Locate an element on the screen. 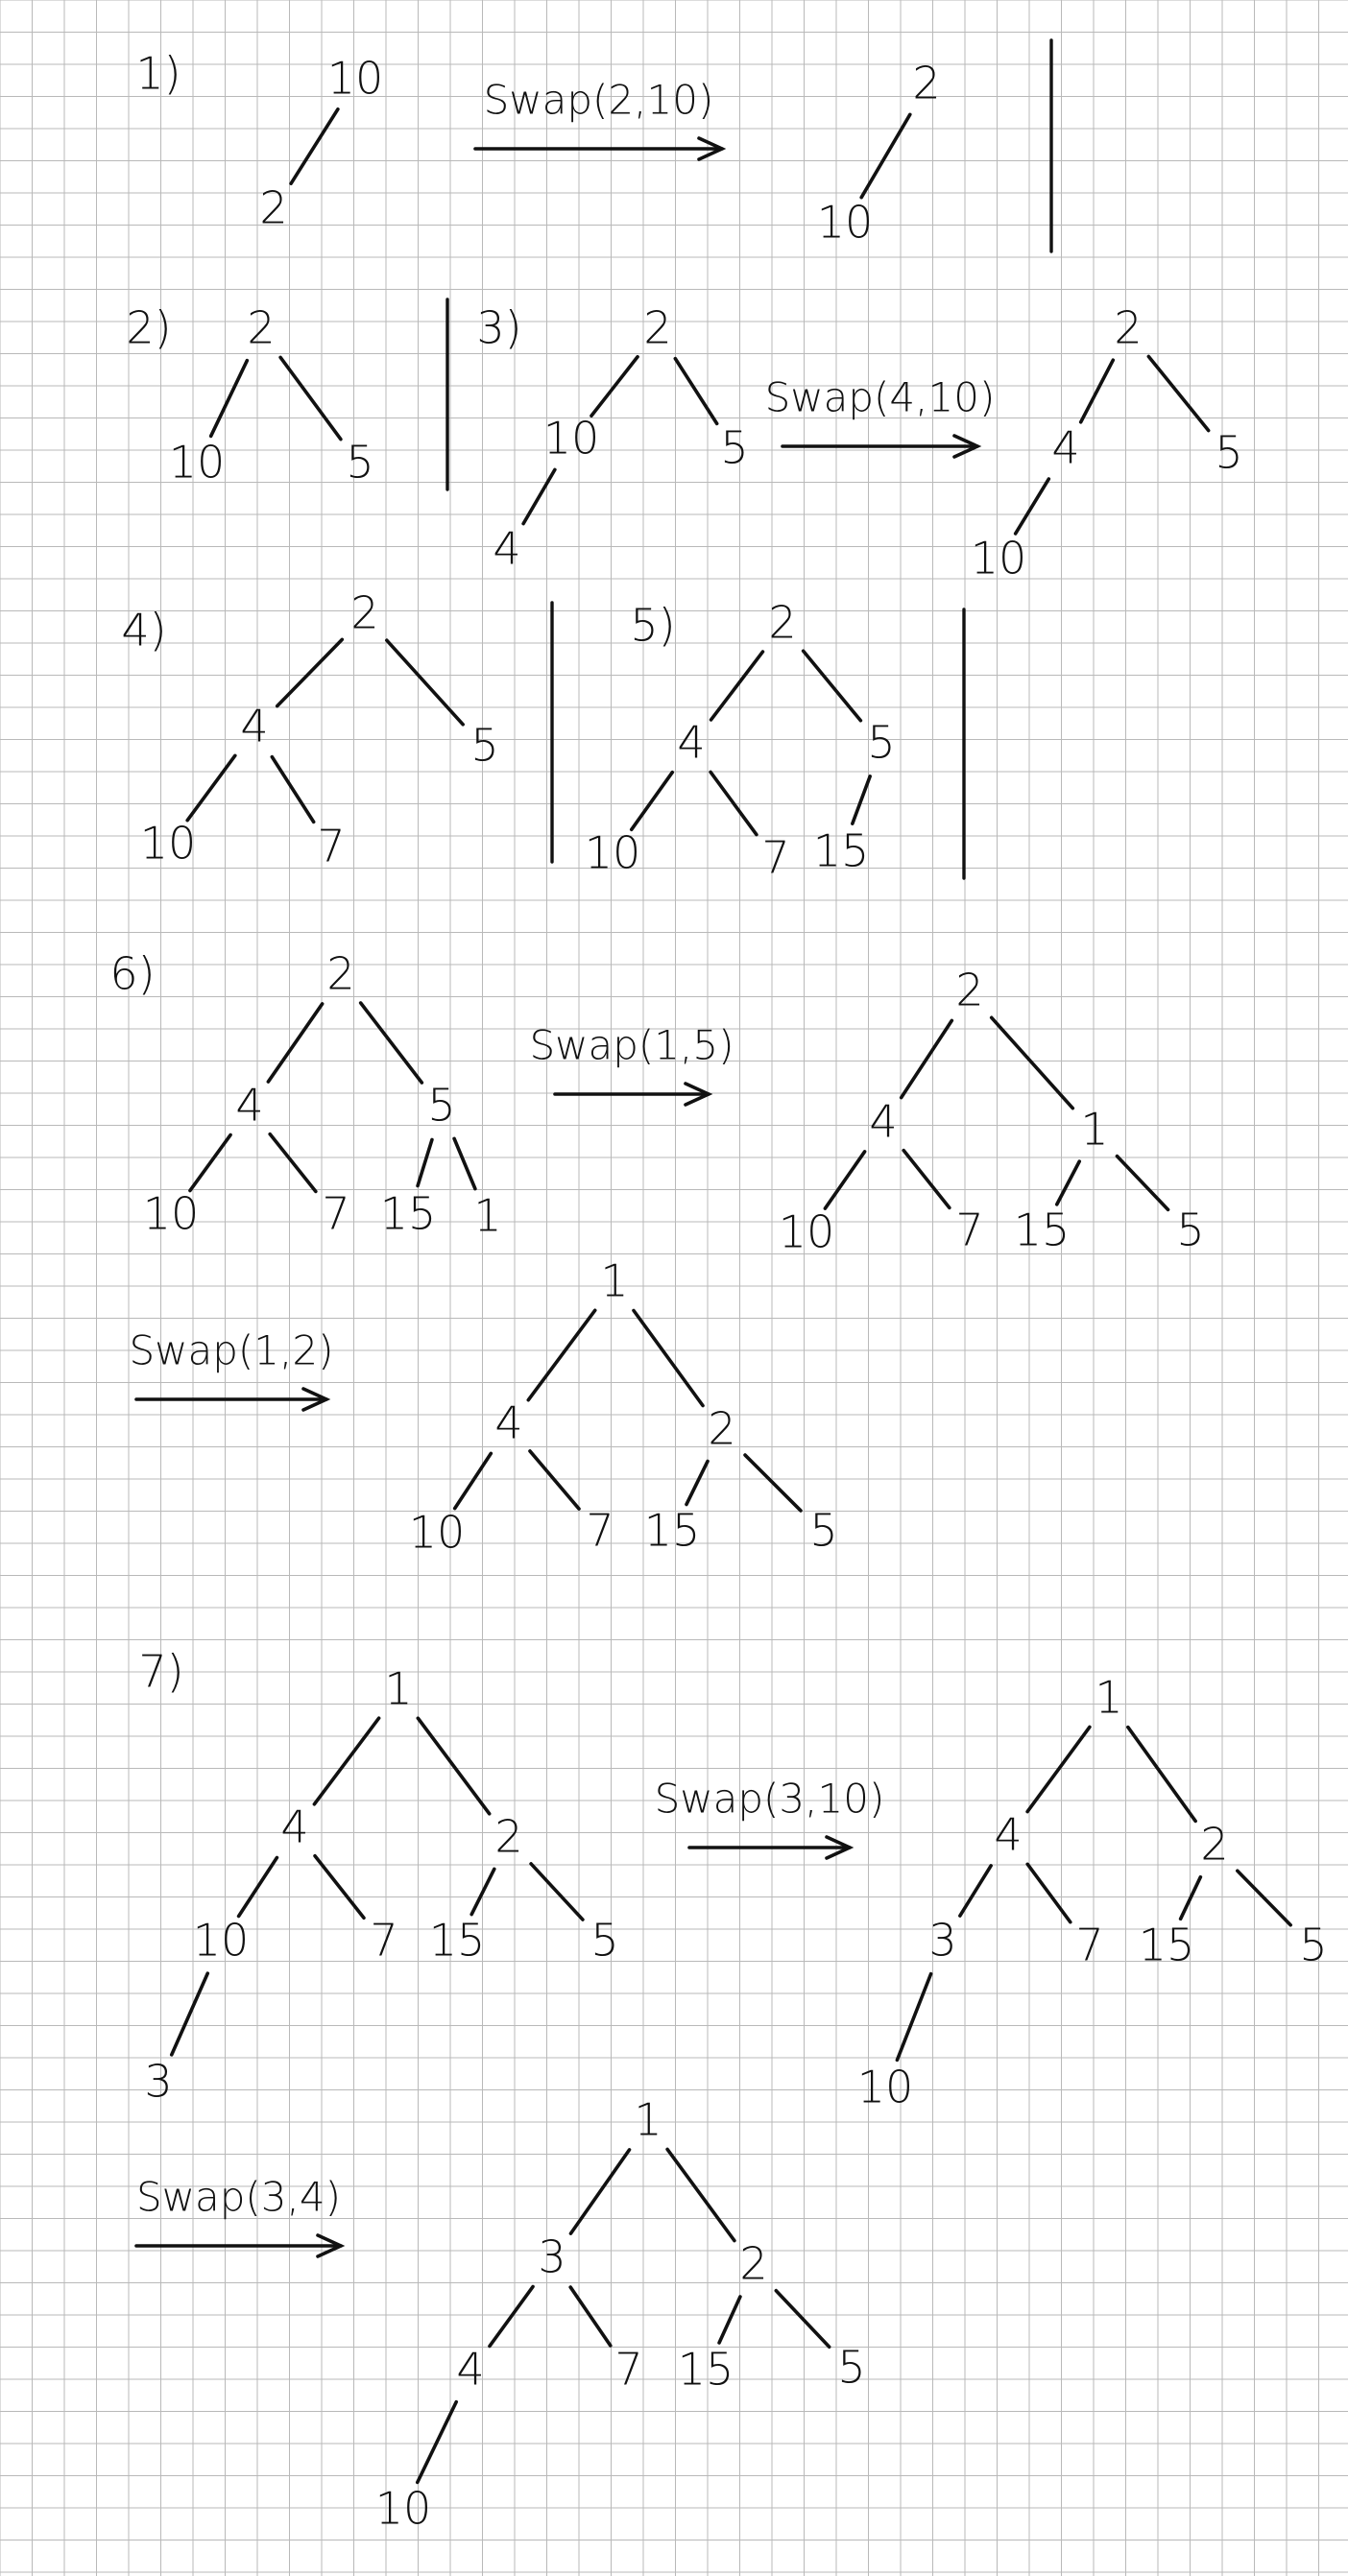 Image resolution: width=1348 pixels, height=2576 pixels. heap-tree-1-2: 2 10 is located at coordinates (879, 153).